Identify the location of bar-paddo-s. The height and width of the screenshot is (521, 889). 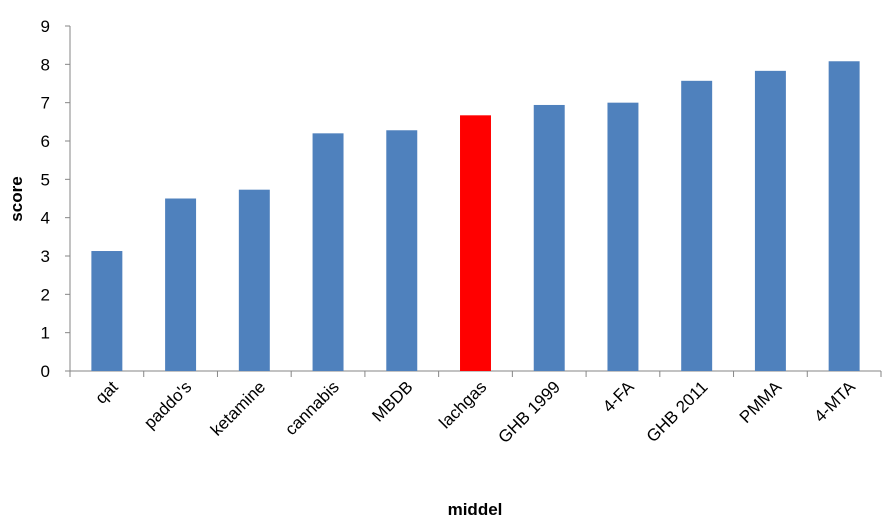
(181, 284).